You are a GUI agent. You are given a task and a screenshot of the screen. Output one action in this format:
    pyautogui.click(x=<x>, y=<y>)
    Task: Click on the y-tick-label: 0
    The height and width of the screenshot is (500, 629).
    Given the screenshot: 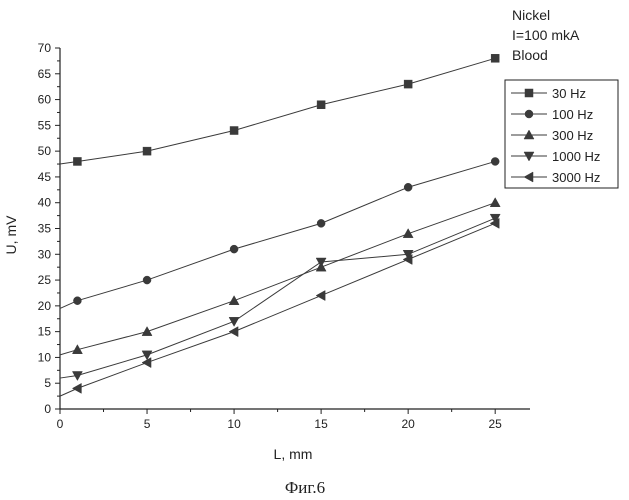 What is the action you would take?
    pyautogui.click(x=47, y=409)
    